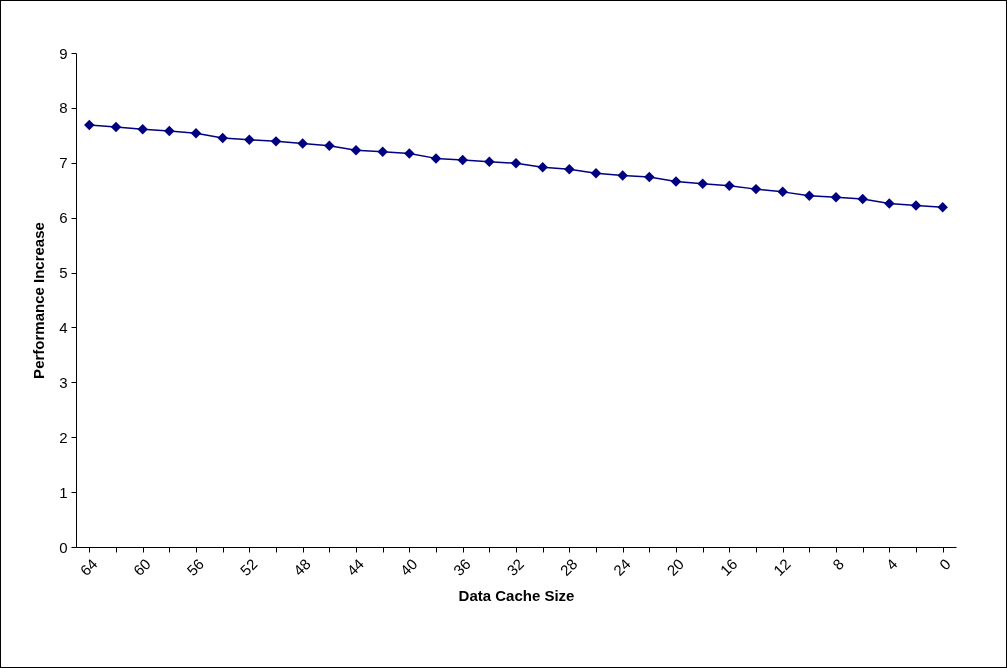 This screenshot has width=1007, height=668. I want to click on x-axis-title: Data Cache Size, so click(516, 595).